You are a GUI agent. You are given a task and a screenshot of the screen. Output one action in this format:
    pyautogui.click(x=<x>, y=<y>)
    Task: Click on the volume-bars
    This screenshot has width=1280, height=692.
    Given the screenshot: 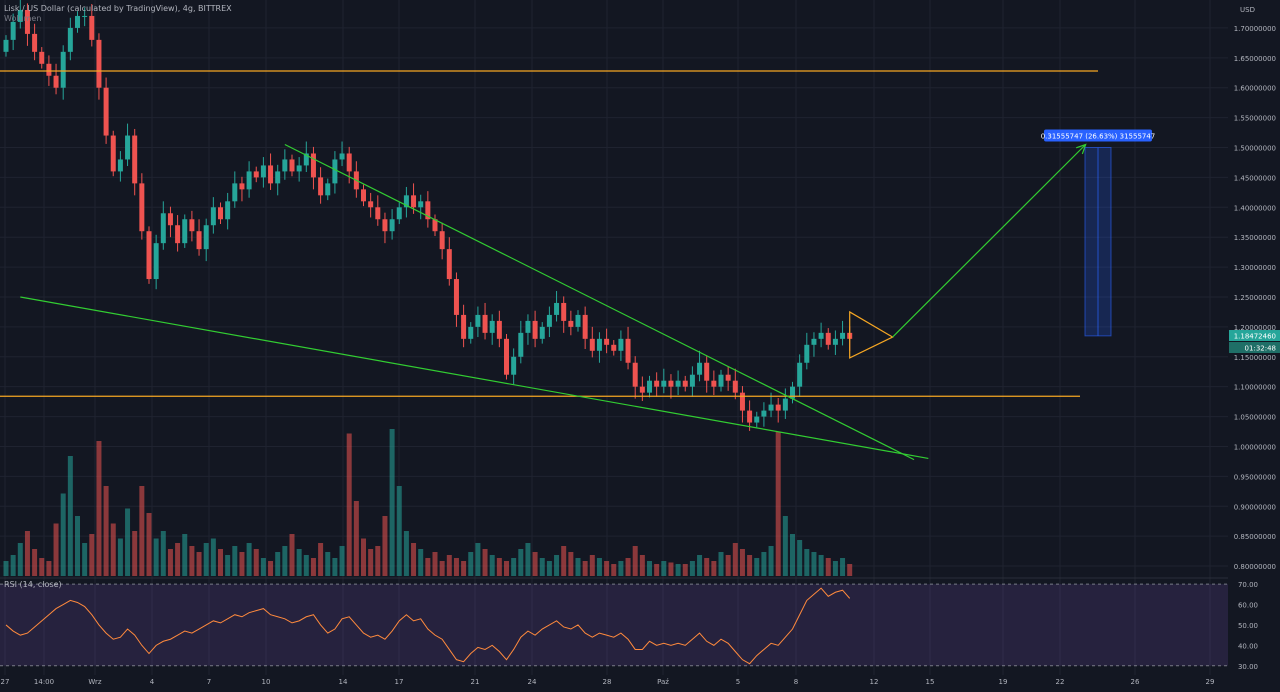 What is the action you would take?
    pyautogui.click(x=428, y=502)
    